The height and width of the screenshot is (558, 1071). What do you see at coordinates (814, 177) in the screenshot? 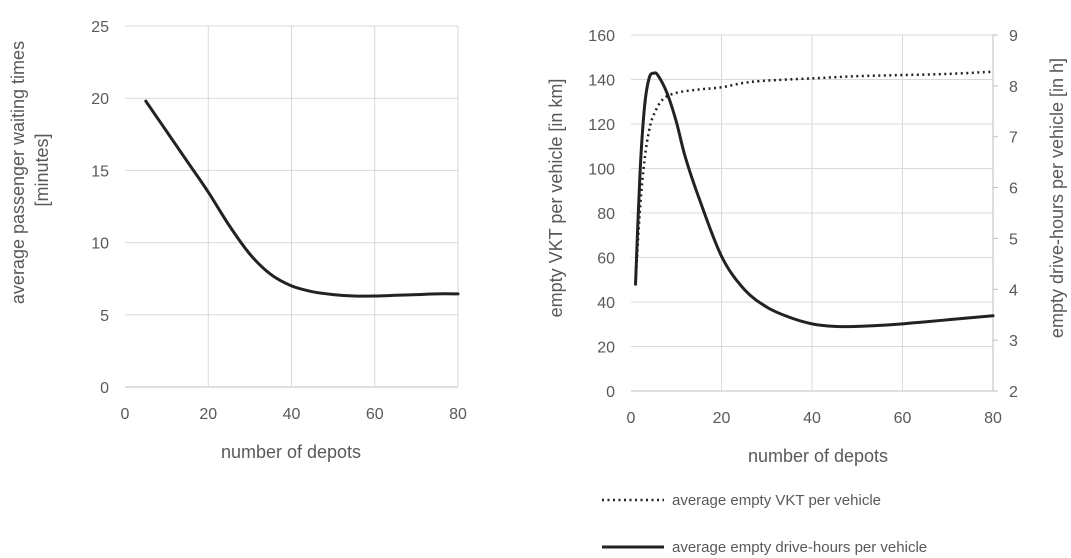
I see `series-line-empty-vkt` at bounding box center [814, 177].